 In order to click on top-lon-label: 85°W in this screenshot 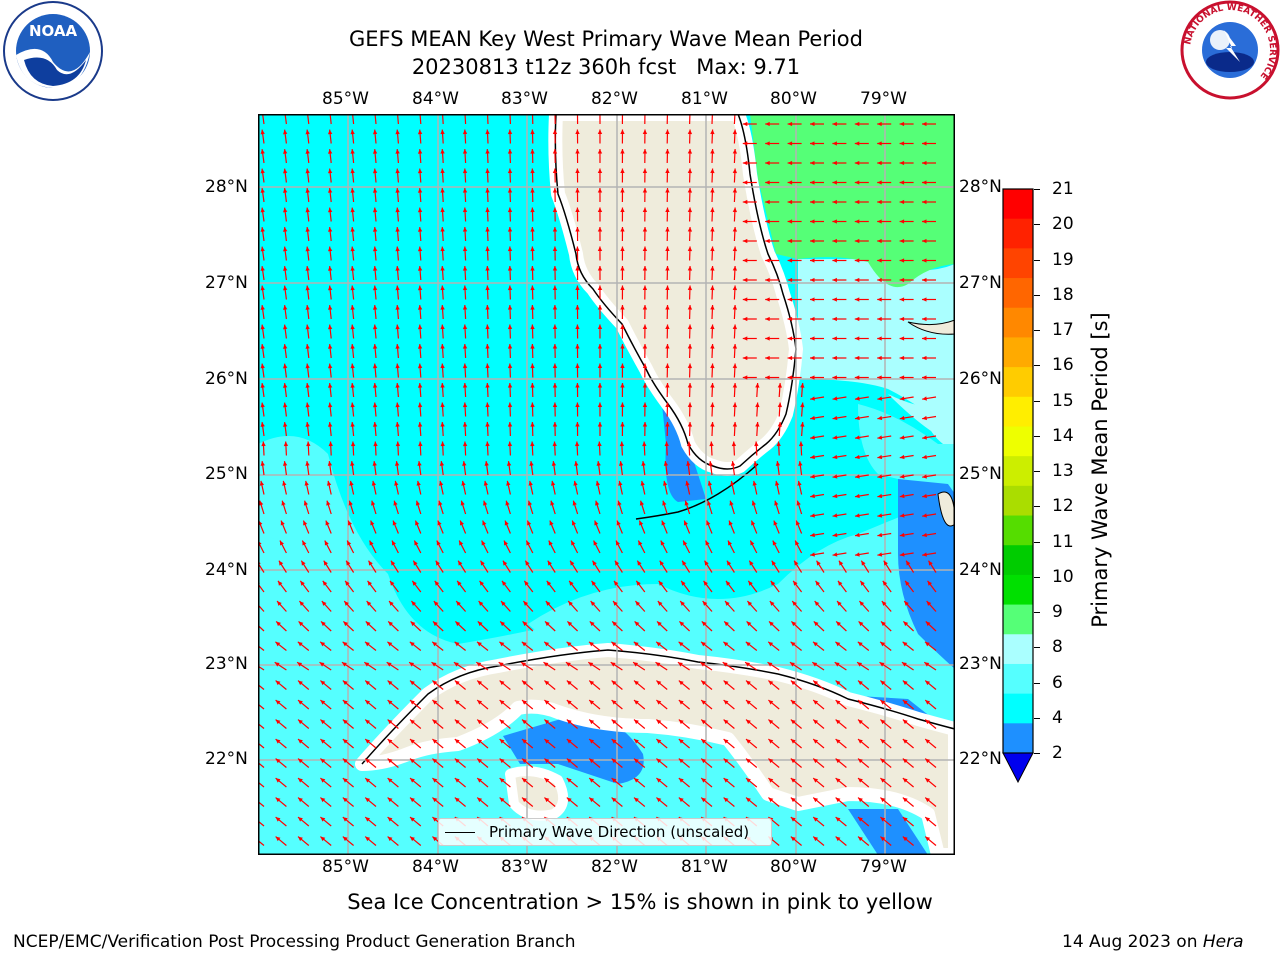, I will do `click(345, 99)`.